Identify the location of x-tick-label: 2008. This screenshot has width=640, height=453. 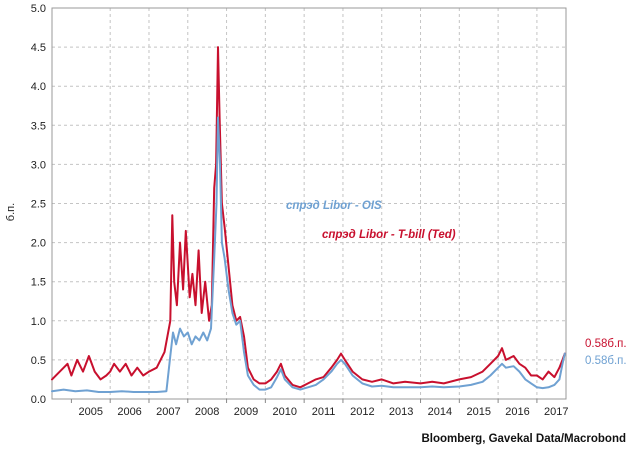
(207, 412).